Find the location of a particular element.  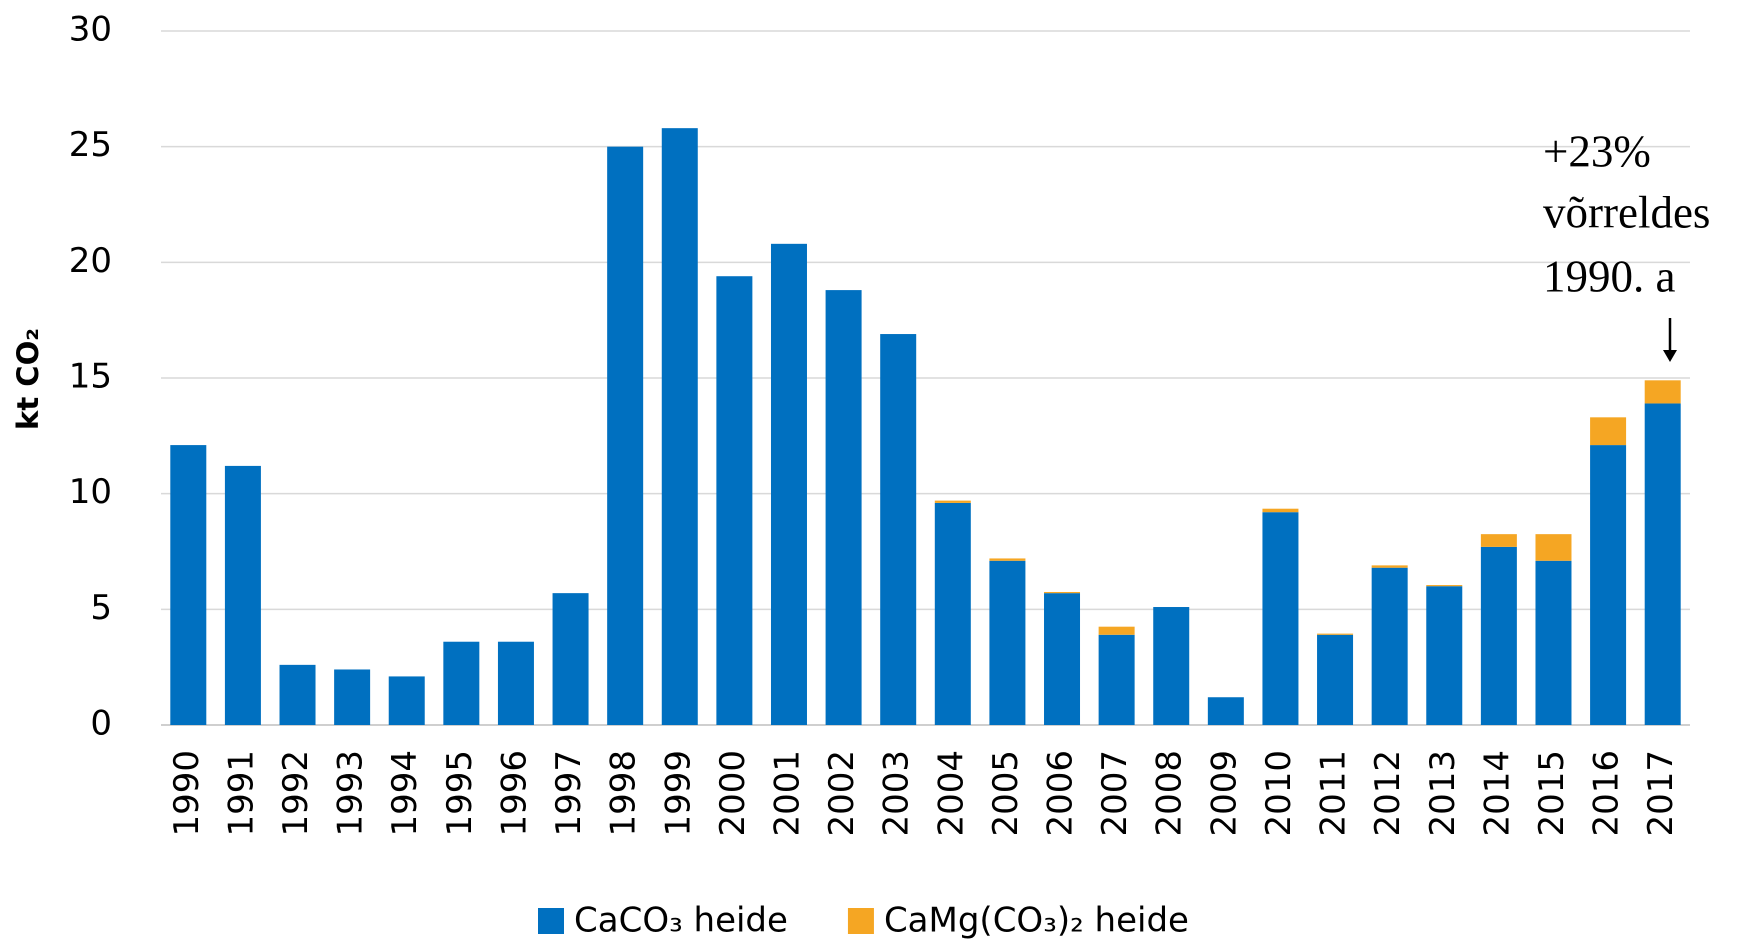

y-tick-label: 25 is located at coordinates (90, 145).